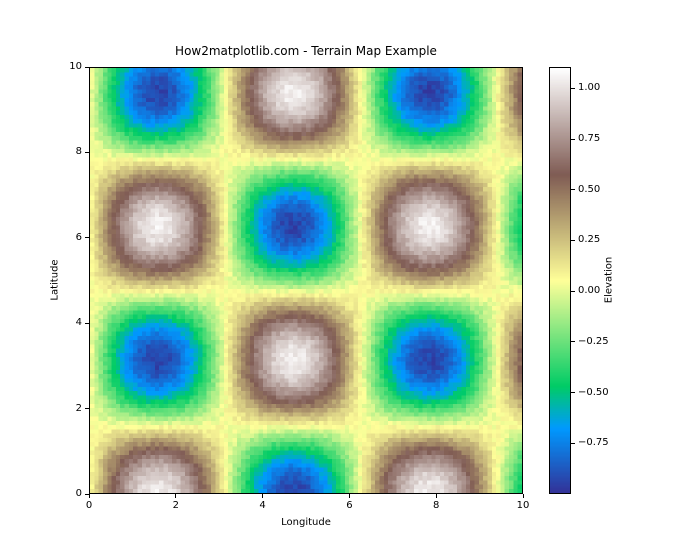 The width and height of the screenshot is (700, 560). What do you see at coordinates (175, 505) in the screenshot?
I see `x-tick-label: 2` at bounding box center [175, 505].